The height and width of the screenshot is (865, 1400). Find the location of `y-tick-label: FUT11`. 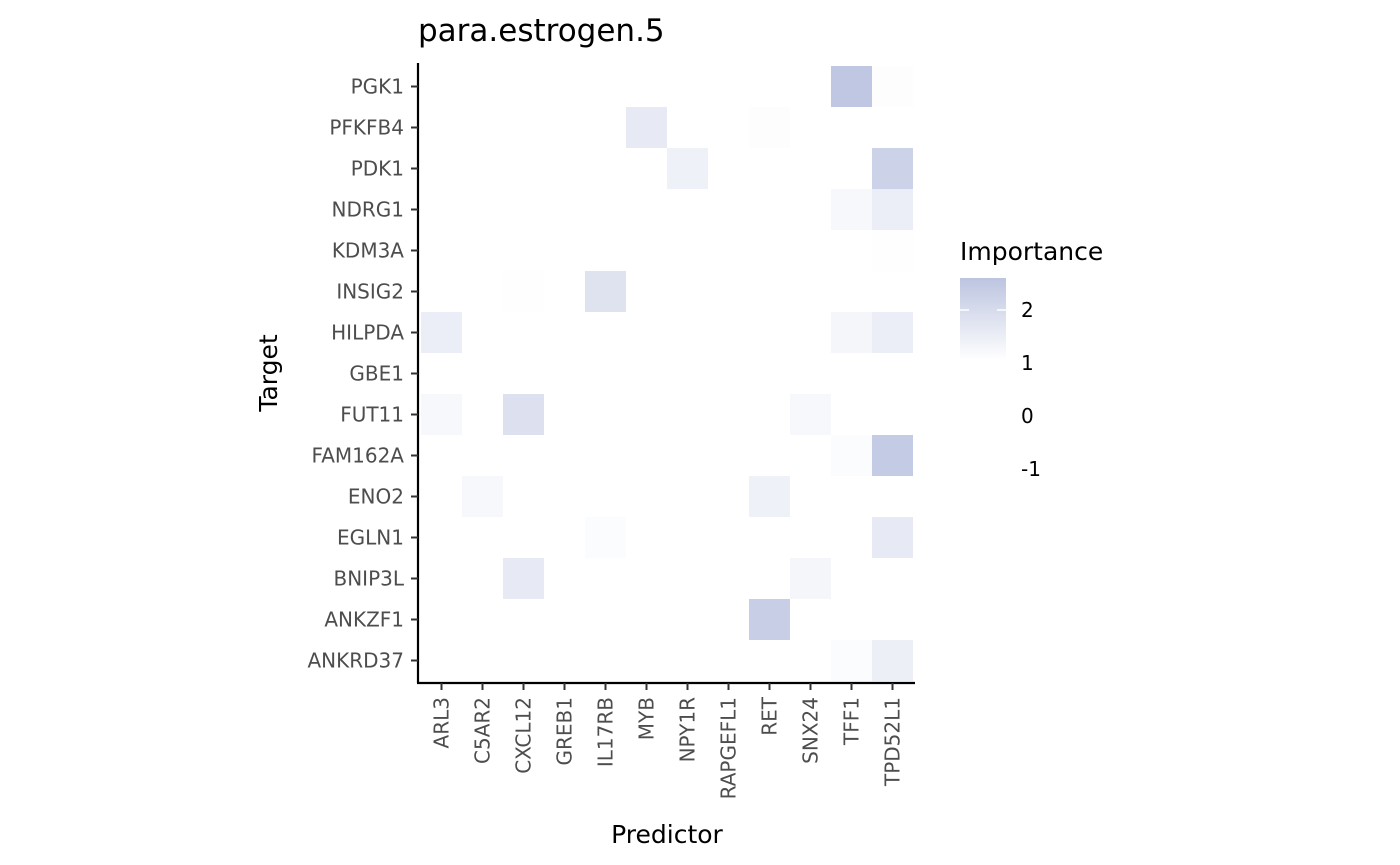

y-tick-label: FUT11 is located at coordinates (372, 415).